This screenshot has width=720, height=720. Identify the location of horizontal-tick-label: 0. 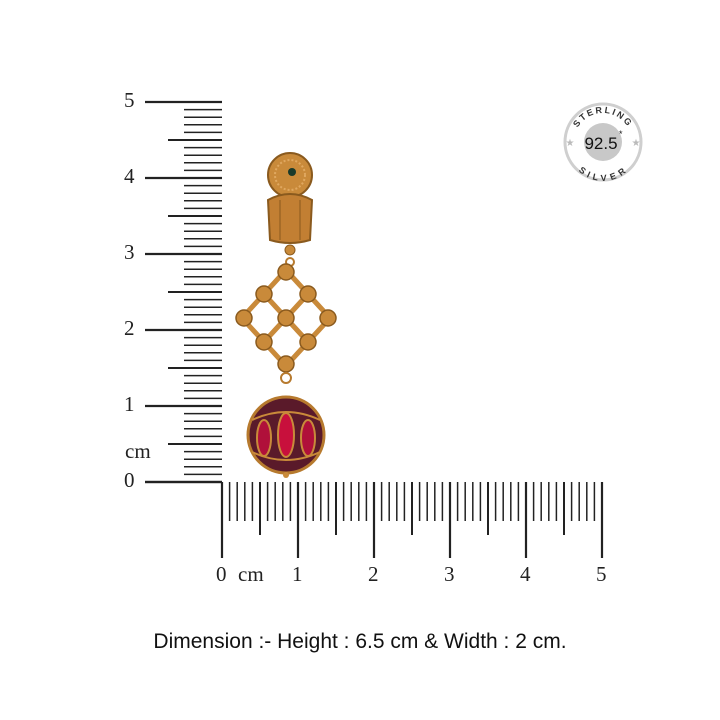
(221, 574).